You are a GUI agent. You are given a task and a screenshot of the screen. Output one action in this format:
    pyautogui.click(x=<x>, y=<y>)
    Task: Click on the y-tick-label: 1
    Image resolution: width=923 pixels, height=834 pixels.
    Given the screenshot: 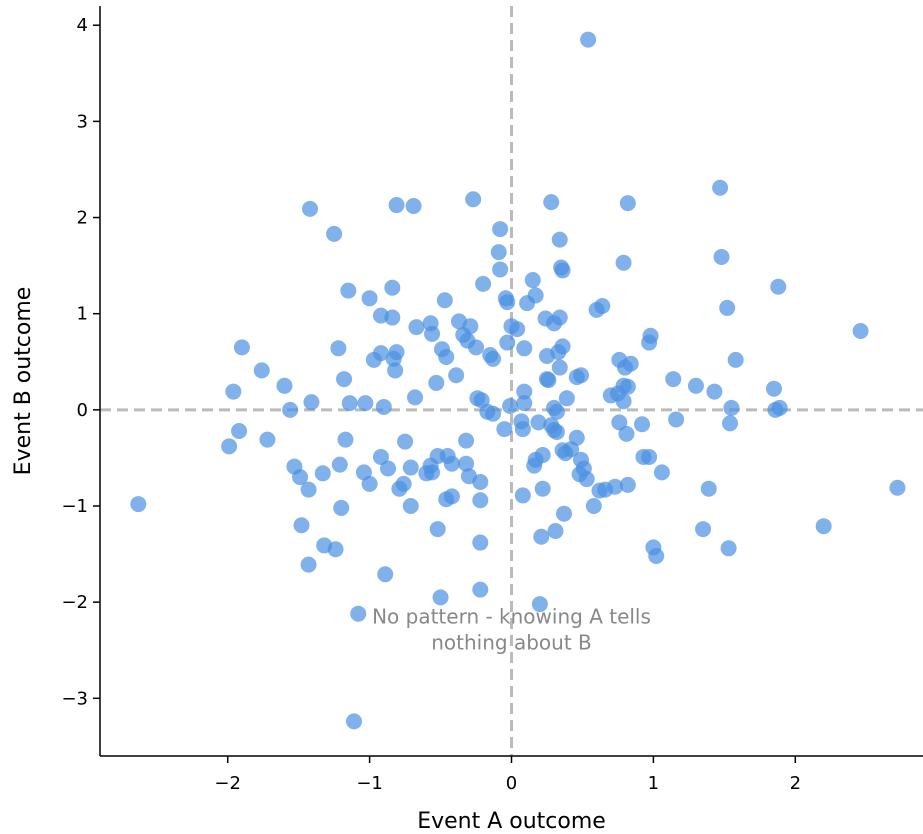 What is the action you would take?
    pyautogui.click(x=82, y=314)
    